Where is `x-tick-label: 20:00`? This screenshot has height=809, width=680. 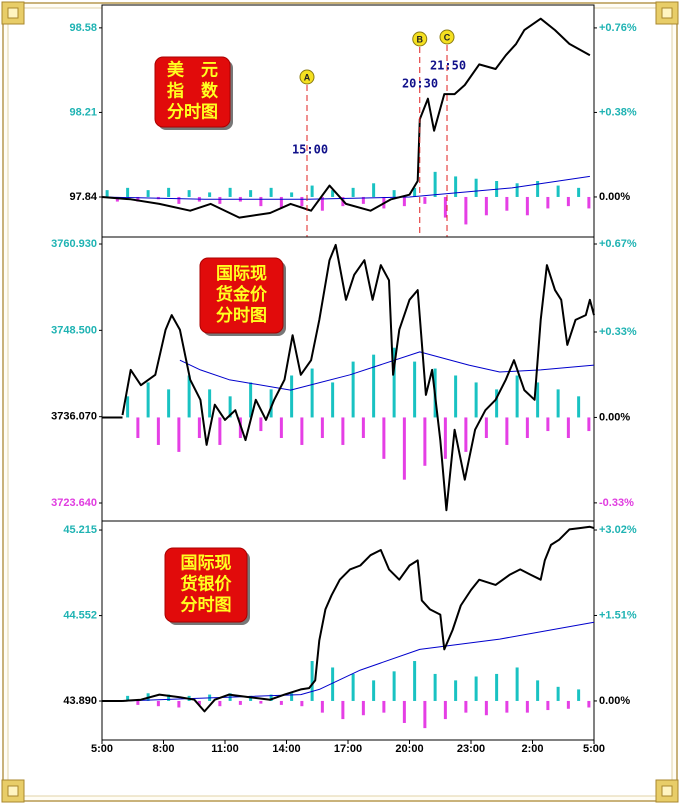 x-tick-label: 20:00 is located at coordinates (409, 749).